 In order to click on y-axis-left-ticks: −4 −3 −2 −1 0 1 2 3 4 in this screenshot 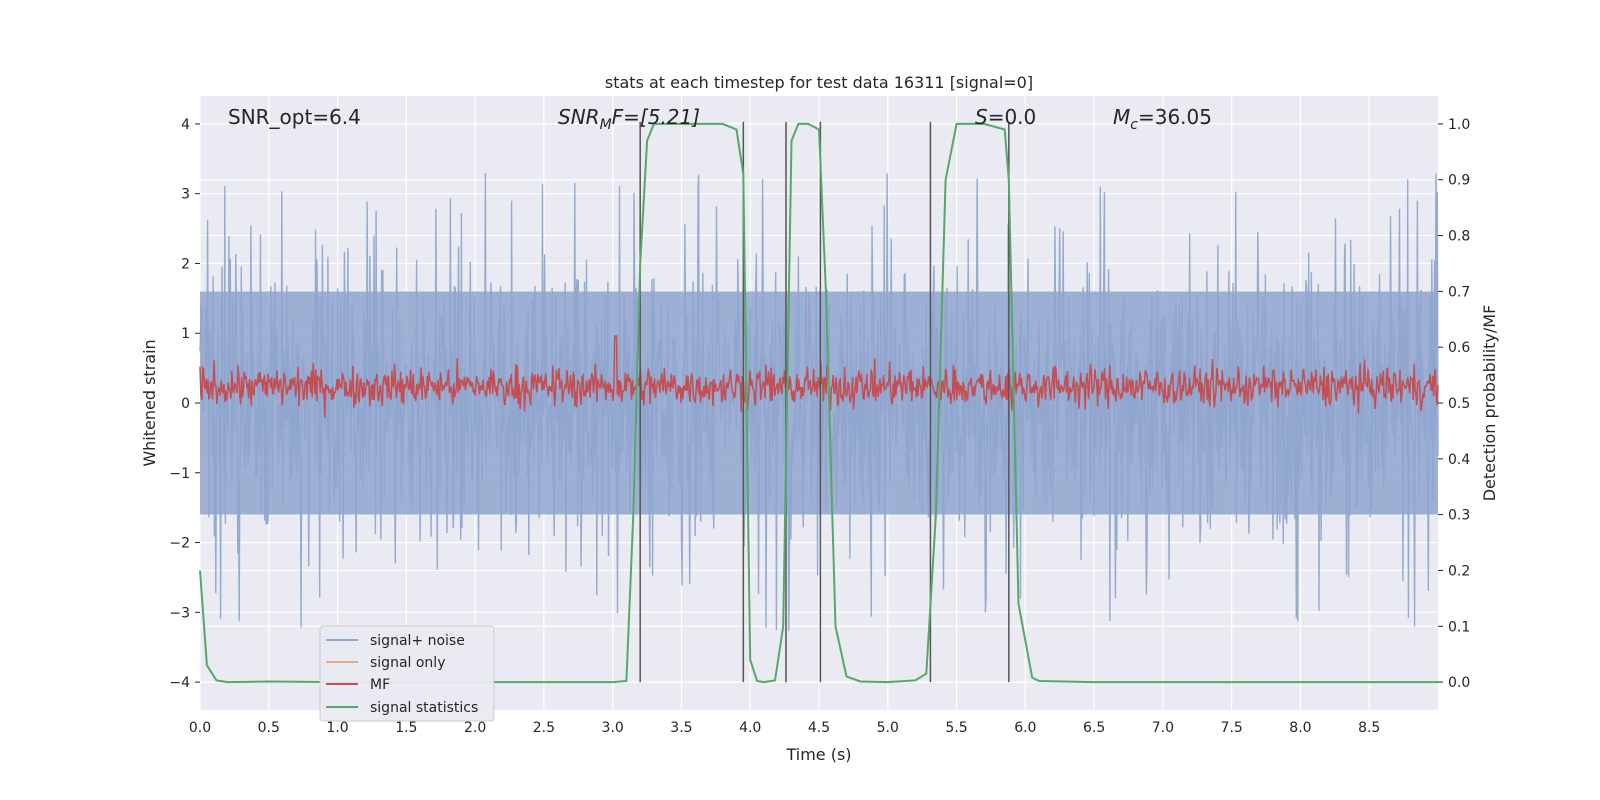, I will do `click(184, 404)`.